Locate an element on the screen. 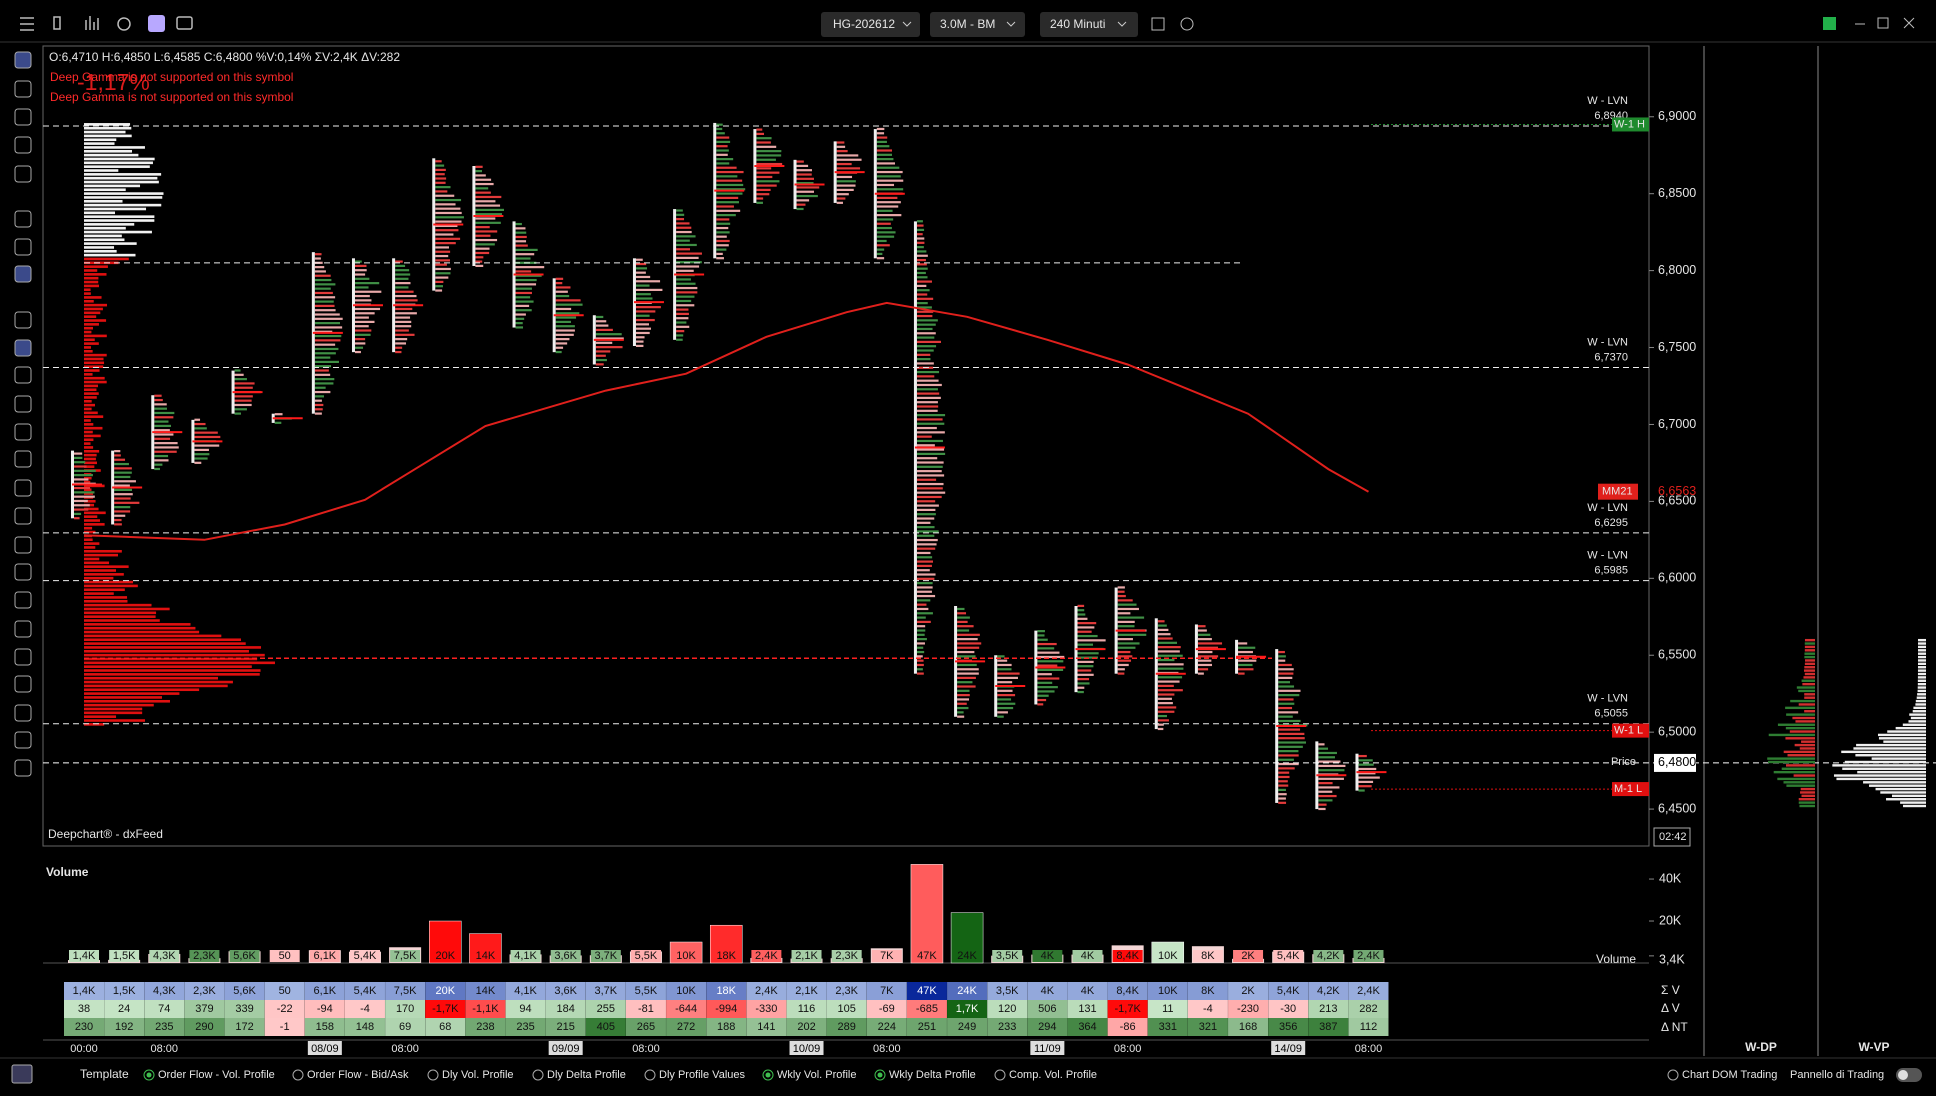  timeframe-dropdown is located at coordinates (1089, 24).